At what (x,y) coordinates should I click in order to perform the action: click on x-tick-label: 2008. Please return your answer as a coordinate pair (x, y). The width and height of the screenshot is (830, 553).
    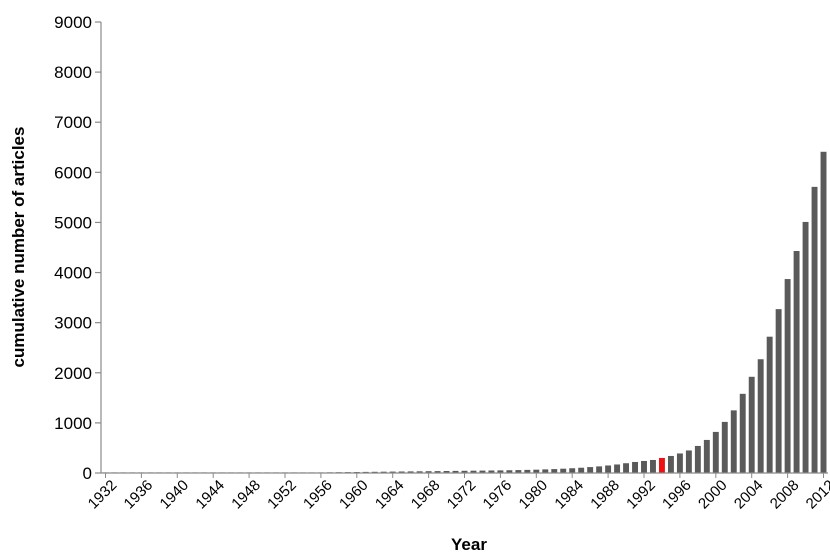
    Looking at the image, I should click on (785, 495).